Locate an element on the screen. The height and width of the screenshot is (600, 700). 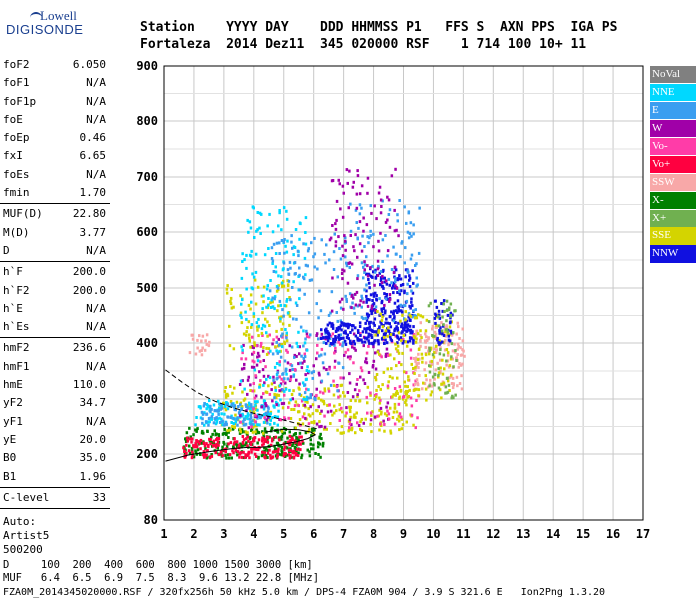
y-tick-label: 300 is located at coordinates (147, 399).